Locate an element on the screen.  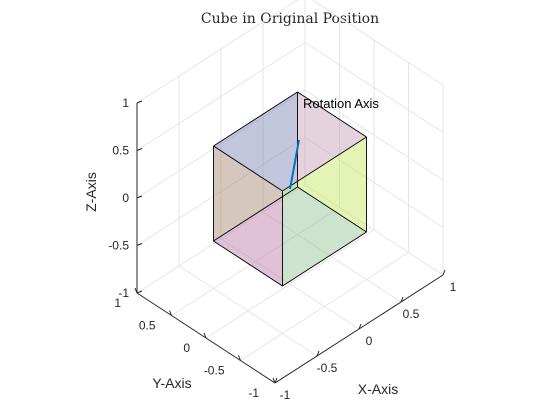
rotation-axis-segment is located at coordinates (294, 164).